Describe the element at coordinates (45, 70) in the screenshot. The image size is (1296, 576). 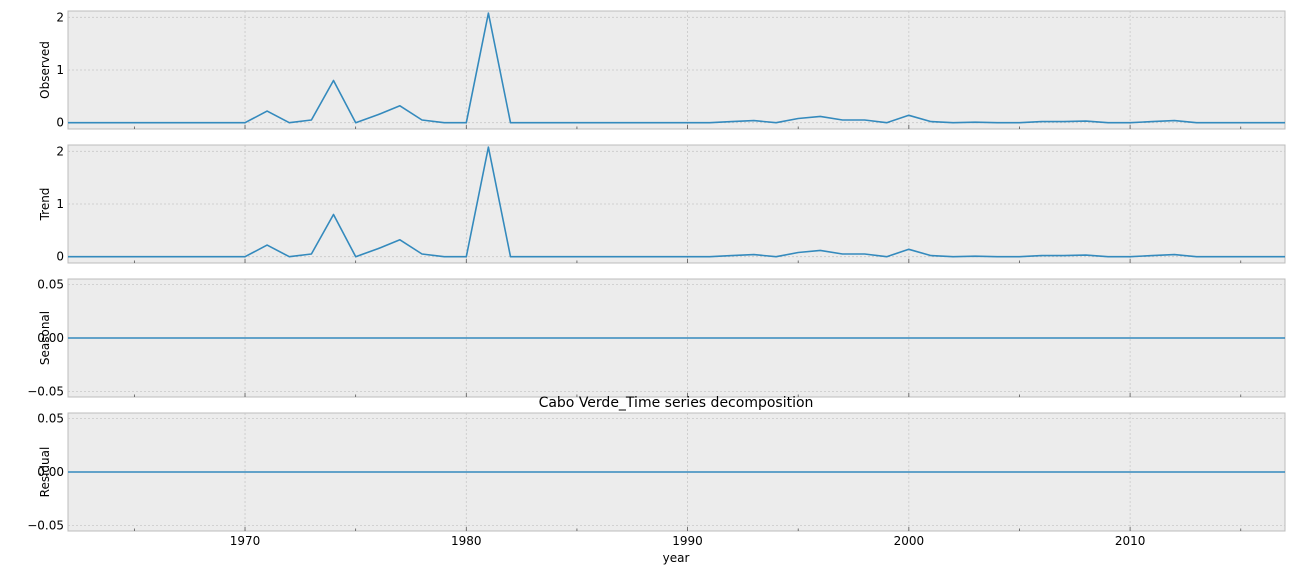
I see `y-axis-label: Observed` at that location.